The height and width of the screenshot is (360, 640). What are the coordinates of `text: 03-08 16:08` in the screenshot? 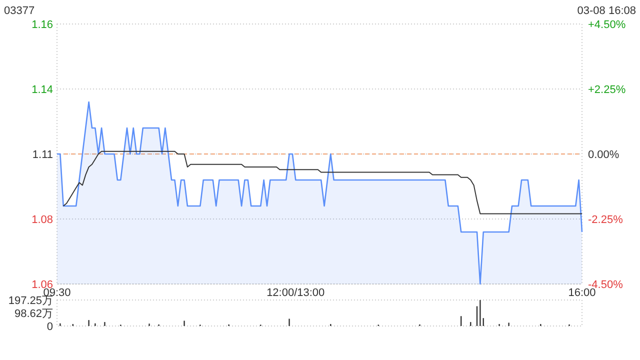 It's located at (606, 11).